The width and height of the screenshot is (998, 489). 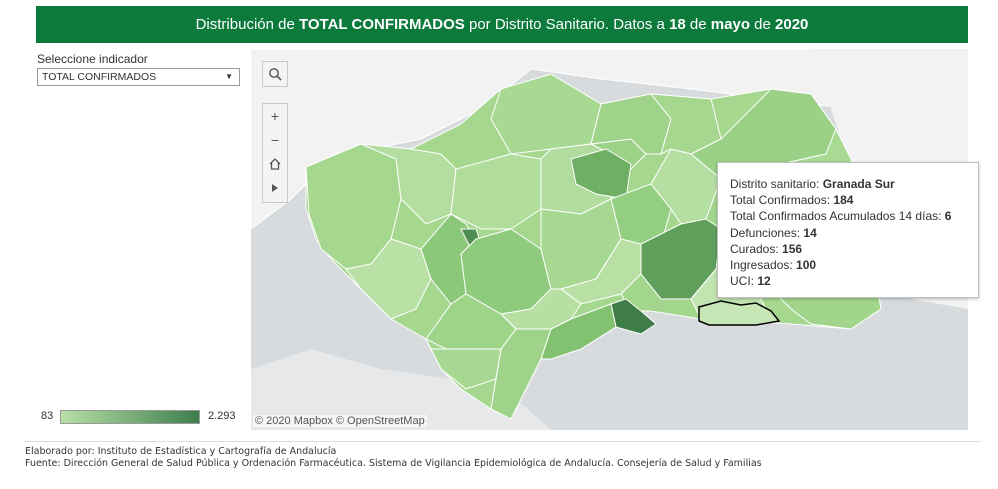 I want to click on land-africa, so click(x=401, y=389).